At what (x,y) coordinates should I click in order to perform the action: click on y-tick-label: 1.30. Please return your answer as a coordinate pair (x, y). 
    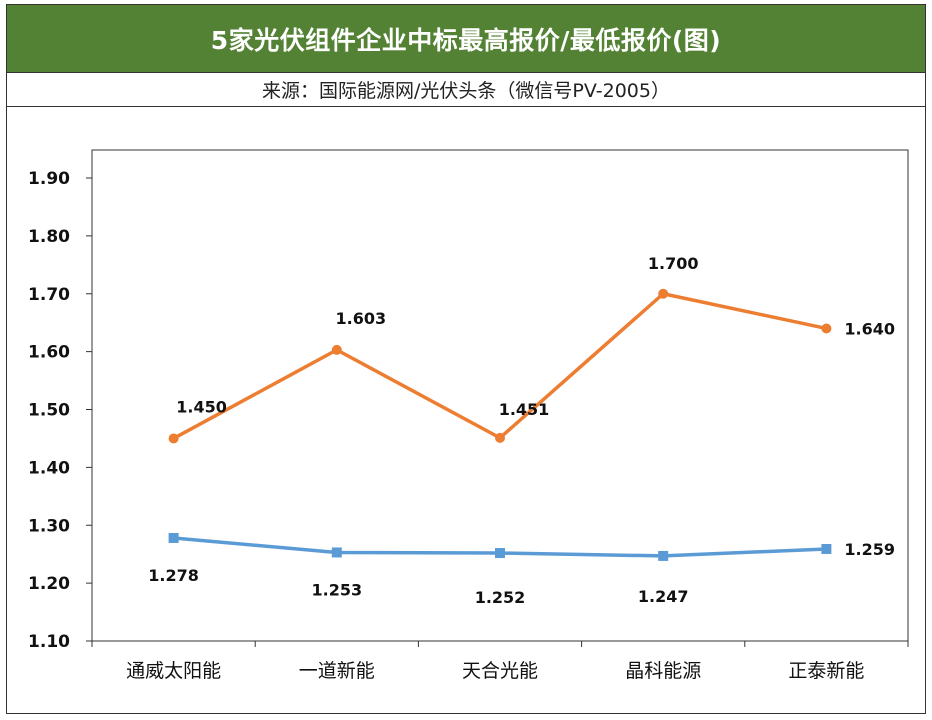
    Looking at the image, I should click on (49, 526).